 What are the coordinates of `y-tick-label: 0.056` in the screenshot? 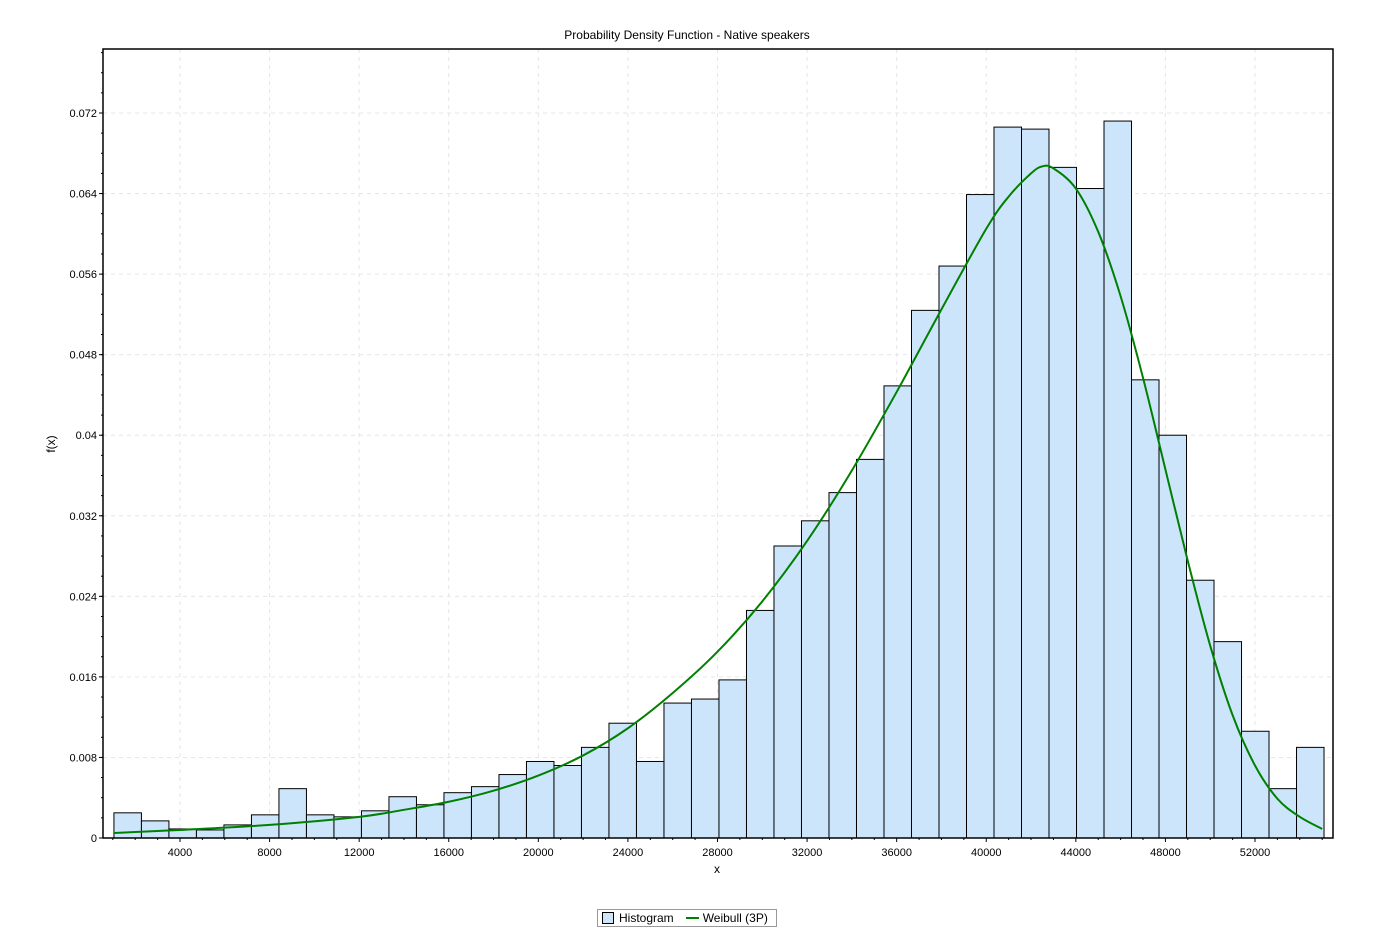 It's located at (83, 275).